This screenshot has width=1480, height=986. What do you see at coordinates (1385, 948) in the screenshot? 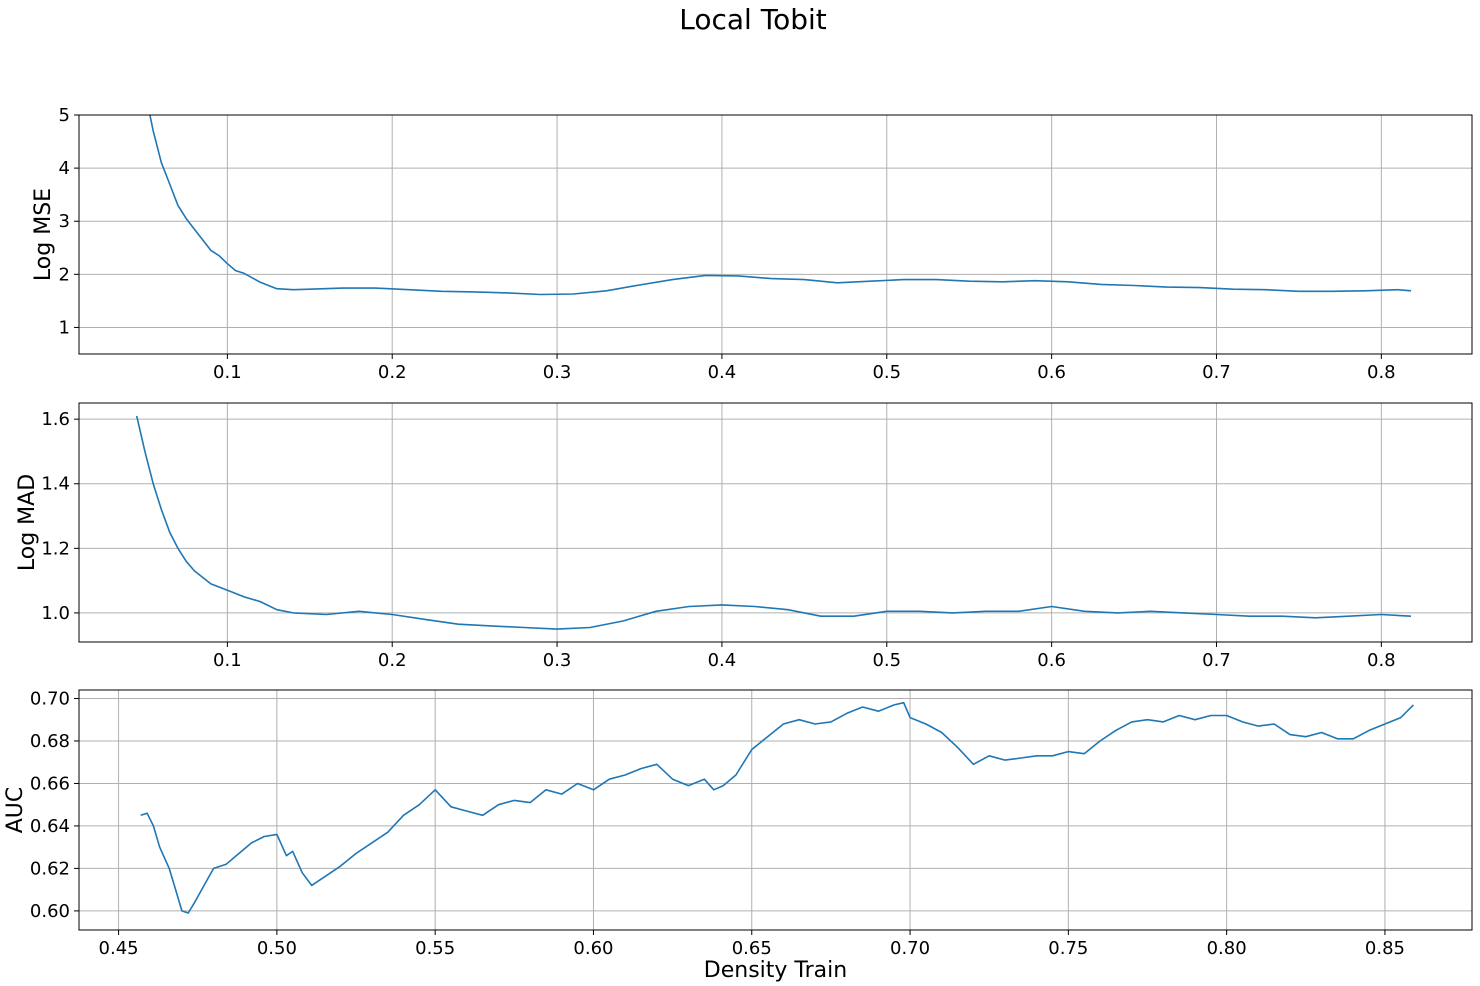
I see `x-tick-label: 0.85` at bounding box center [1385, 948].